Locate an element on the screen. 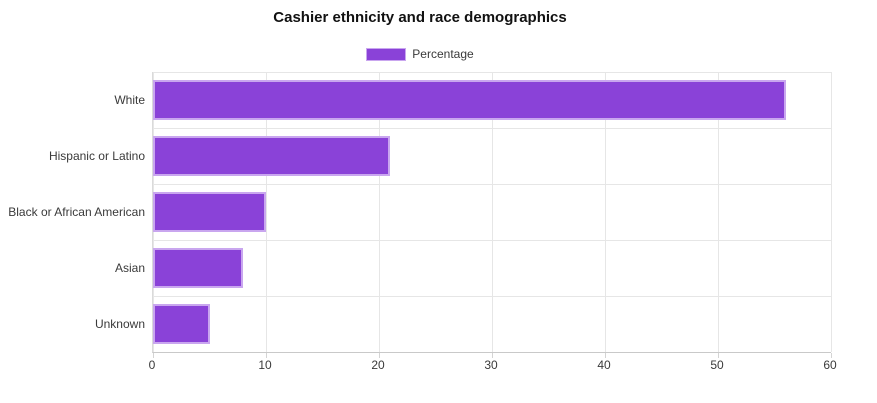  category-label: White is located at coordinates (129, 100).